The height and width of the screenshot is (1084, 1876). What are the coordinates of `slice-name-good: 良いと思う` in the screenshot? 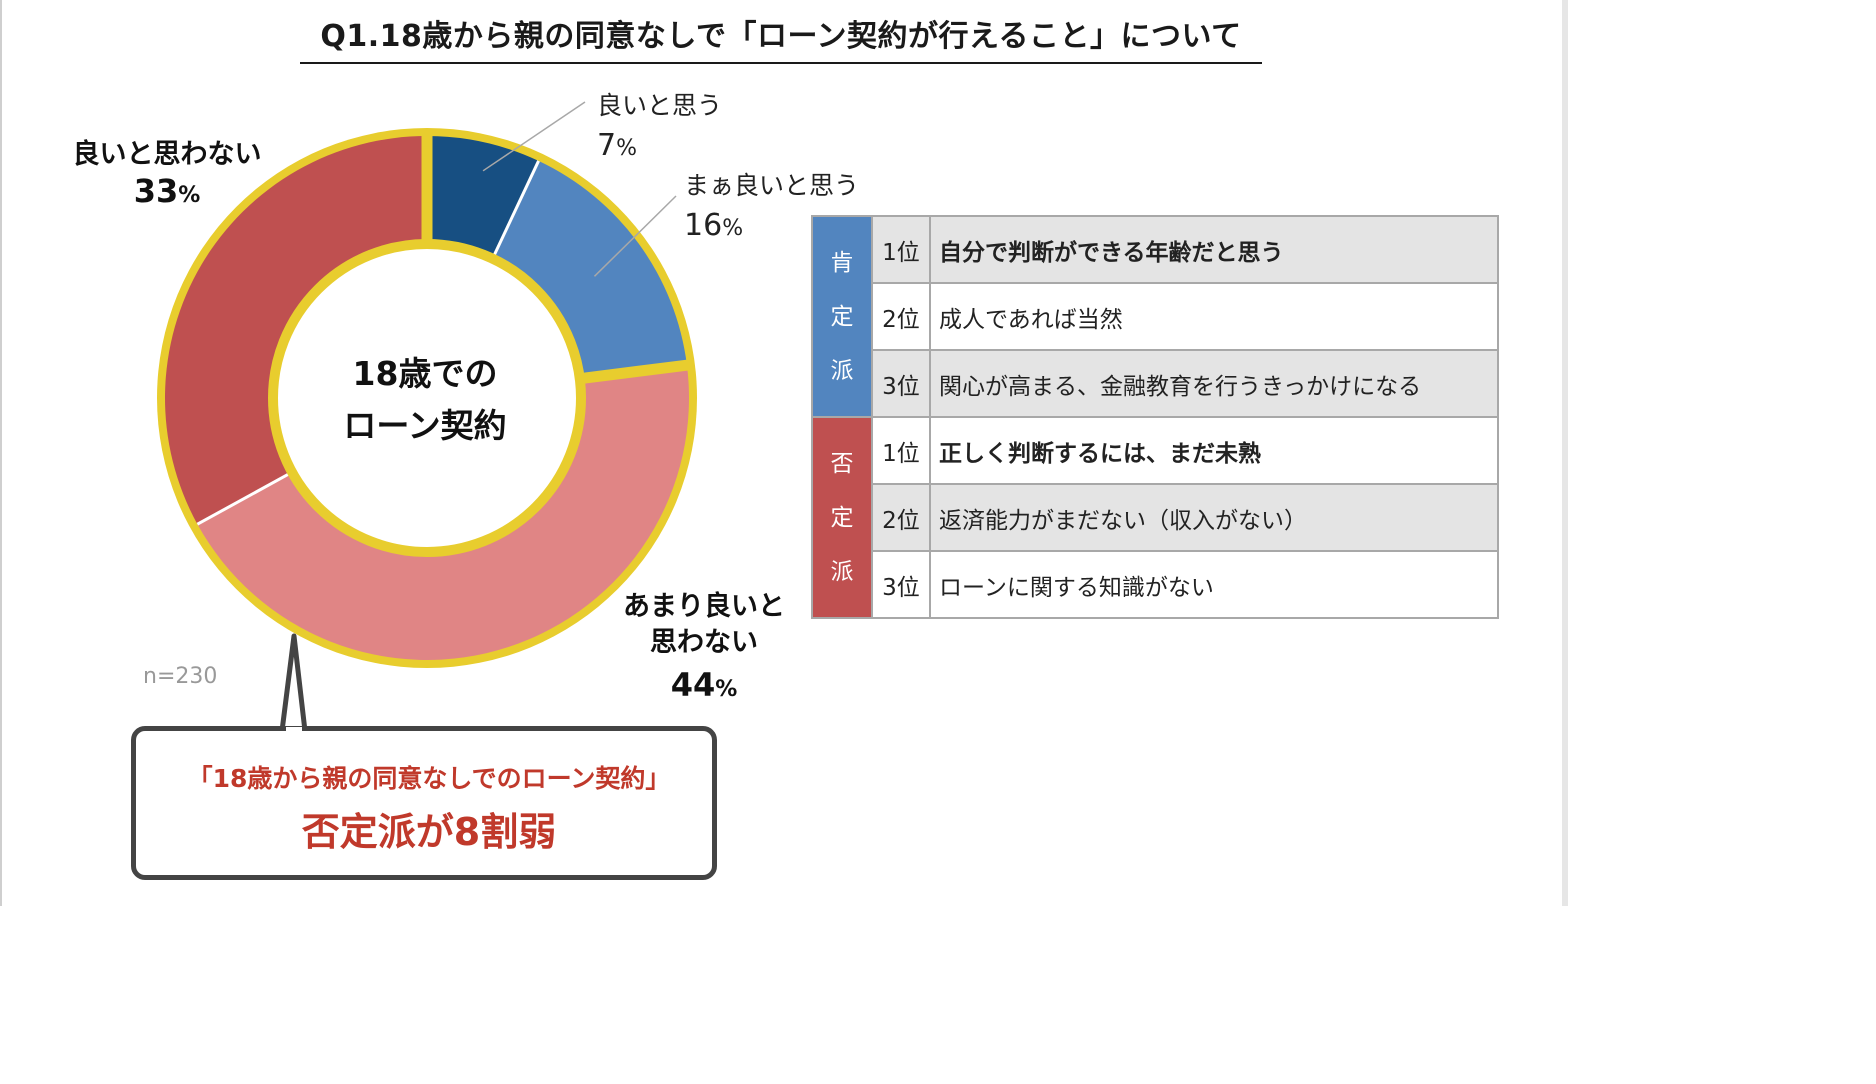 It's located at (660, 105).